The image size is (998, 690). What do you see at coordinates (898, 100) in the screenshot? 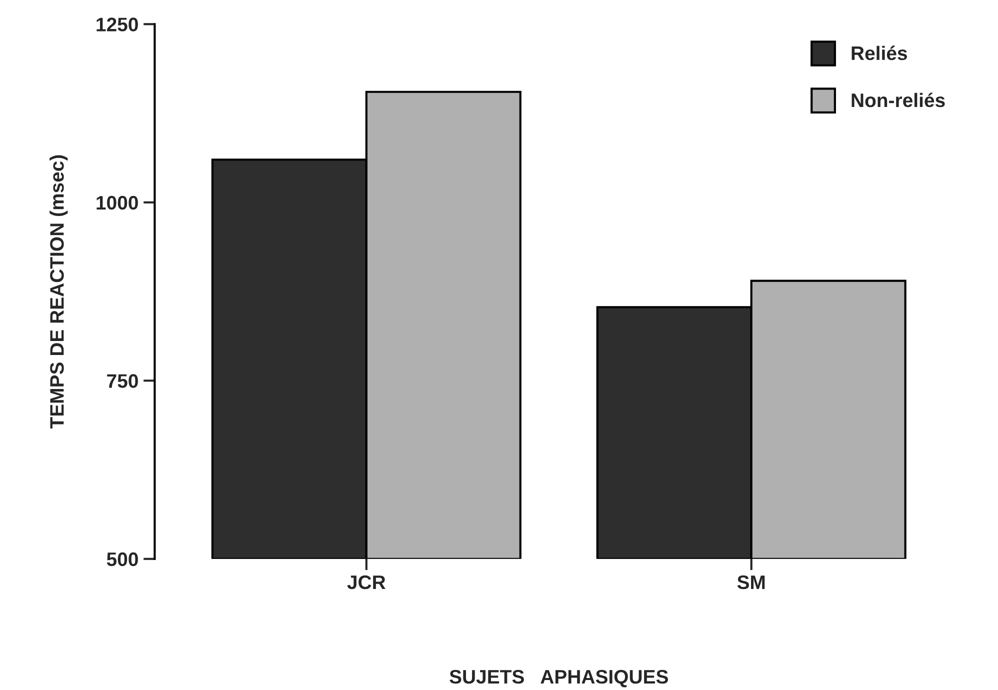
I see `legend-label: Non-reliés` at bounding box center [898, 100].